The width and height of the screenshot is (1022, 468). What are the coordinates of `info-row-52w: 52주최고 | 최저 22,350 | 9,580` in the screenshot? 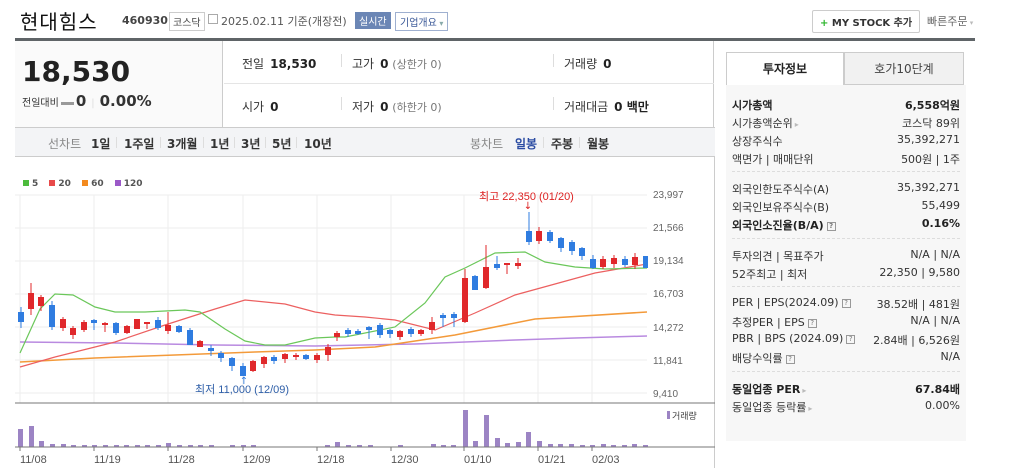 It's located at (846, 274).